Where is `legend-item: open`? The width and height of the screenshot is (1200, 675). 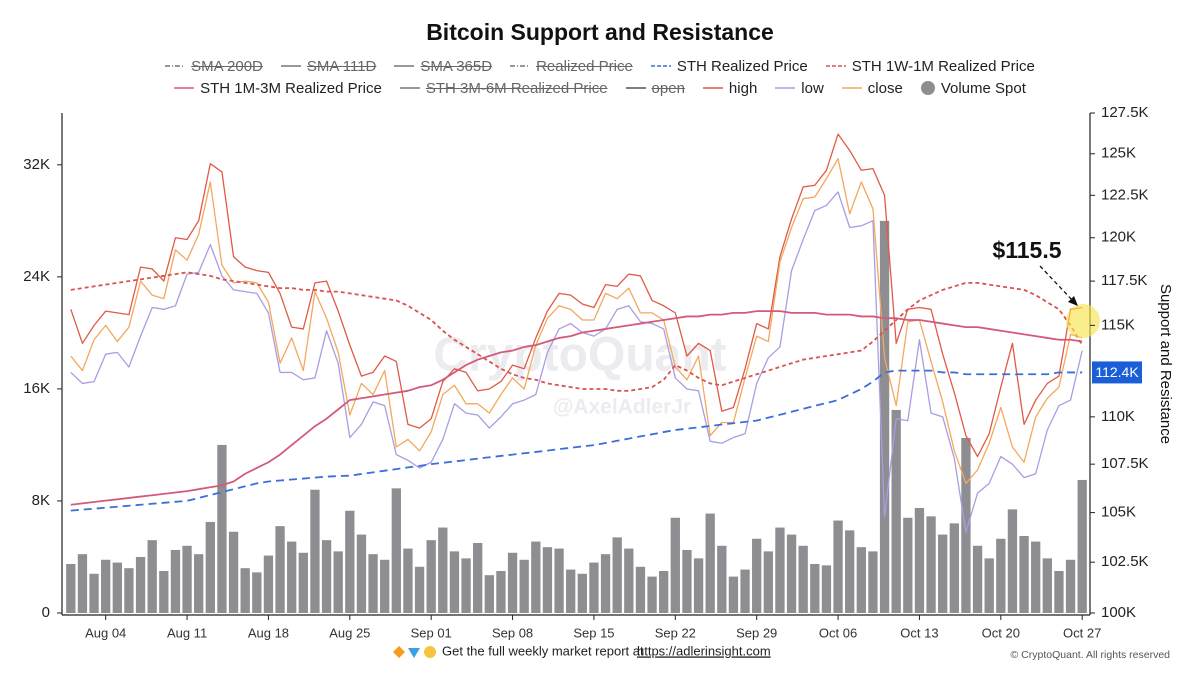
legend-item: open is located at coordinates (655, 88).